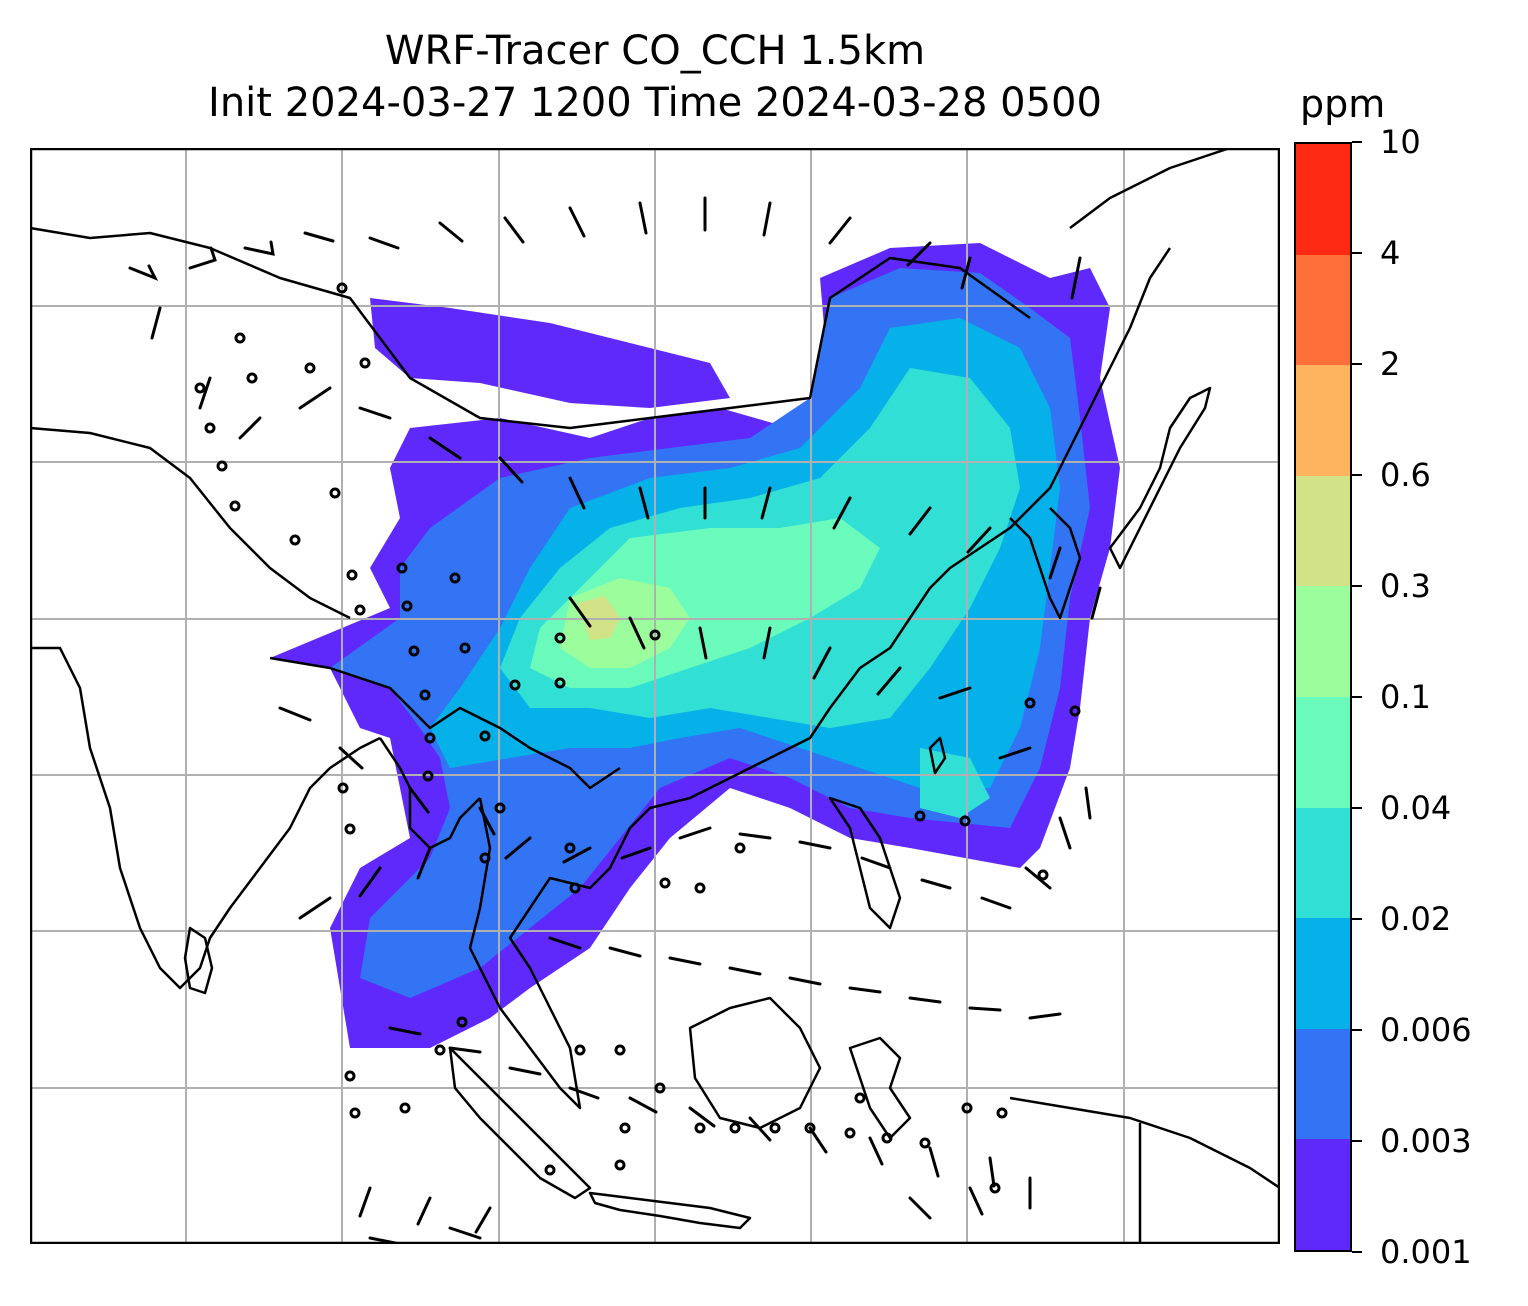 This screenshot has width=1528, height=1306. Describe the element at coordinates (205, 818) in the screenshot. I see `coastline-india` at that location.